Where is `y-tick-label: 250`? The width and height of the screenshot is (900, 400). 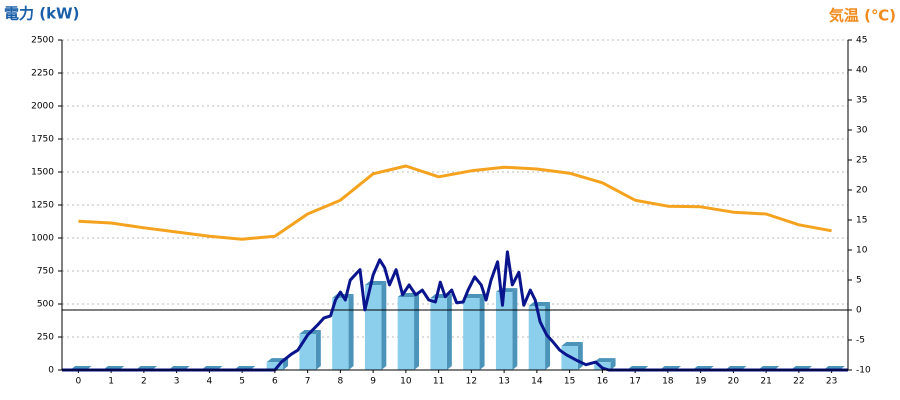
y-tick-label: 250 is located at coordinates (45, 338).